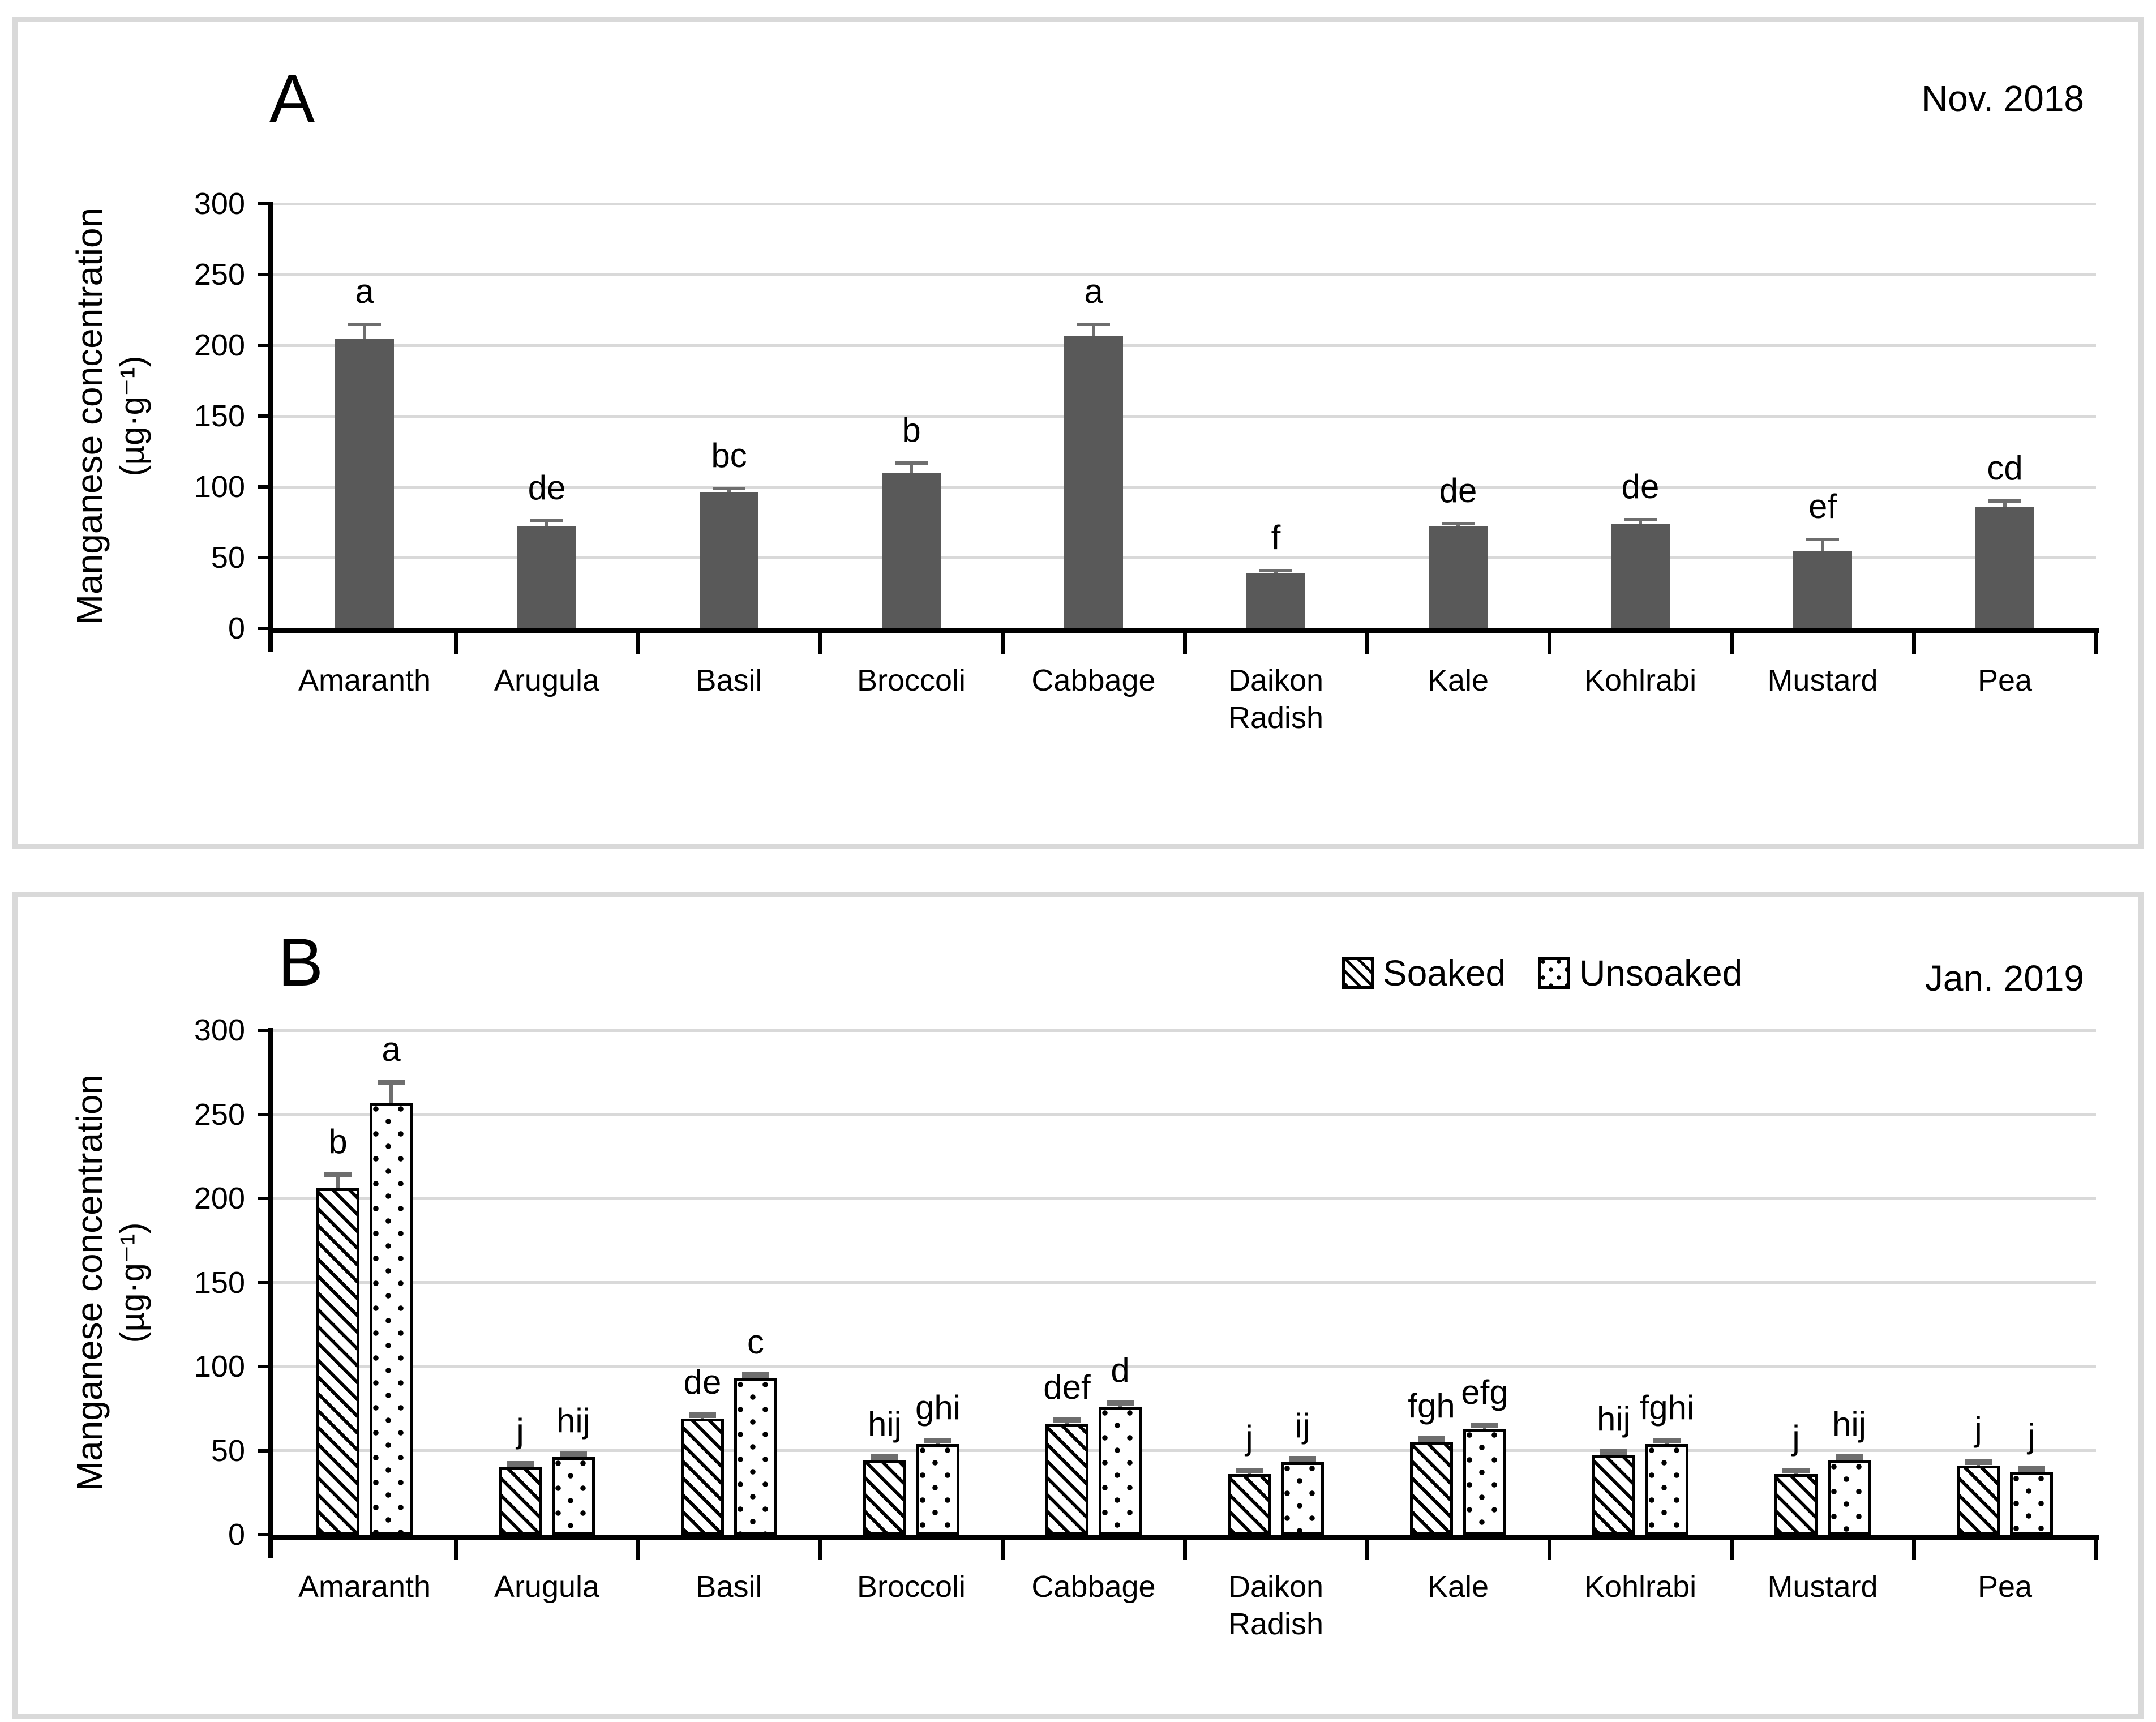 This screenshot has height=1722, width=2156. Describe the element at coordinates (1484, 1392) in the screenshot. I see `sig-letter-kale-unsoaked: efg` at that location.